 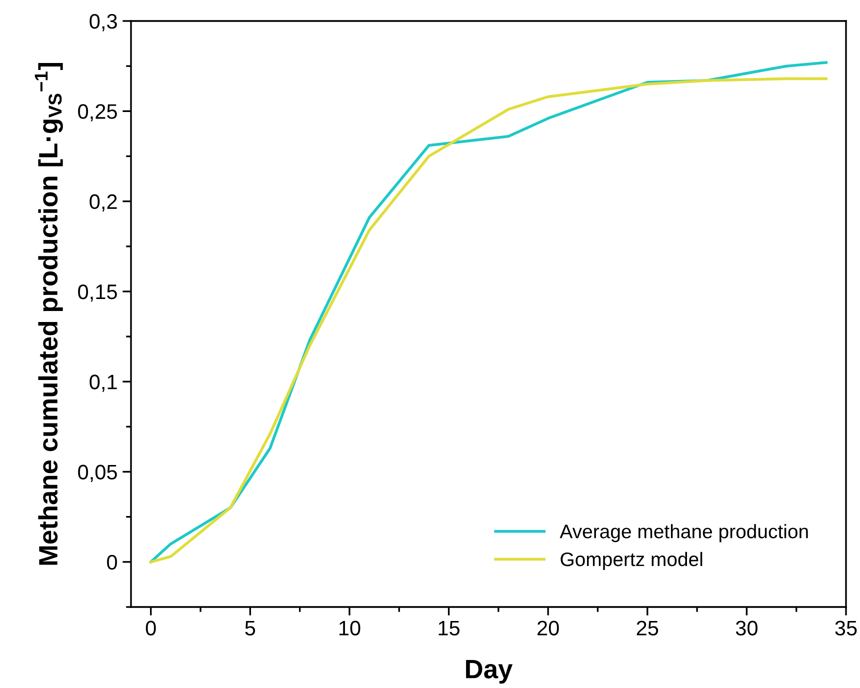 I want to click on legend-label: Gompertz model, so click(x=631, y=561).